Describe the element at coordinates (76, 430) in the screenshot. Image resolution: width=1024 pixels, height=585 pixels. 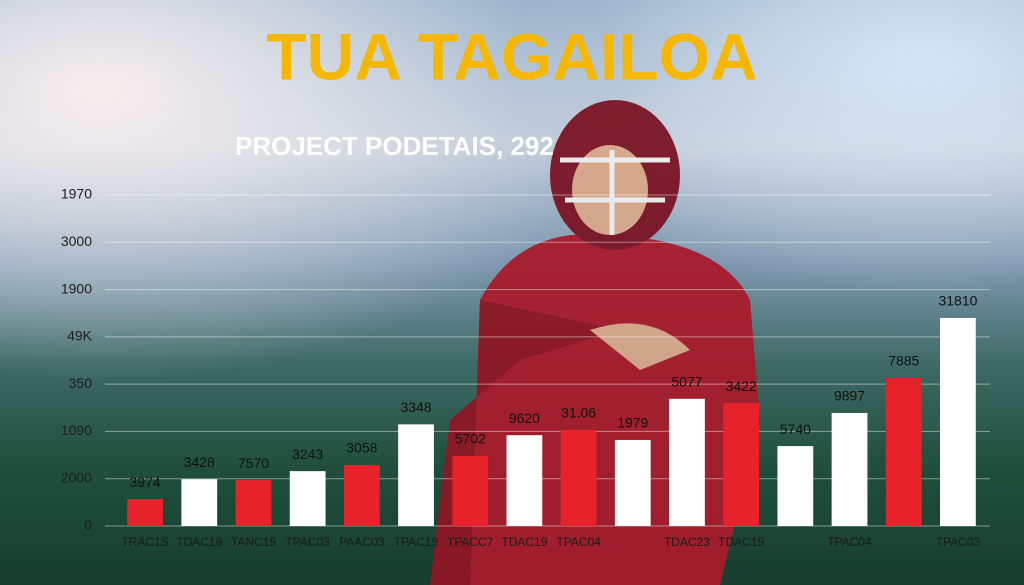
I see `y-tick-label: 1090` at that location.